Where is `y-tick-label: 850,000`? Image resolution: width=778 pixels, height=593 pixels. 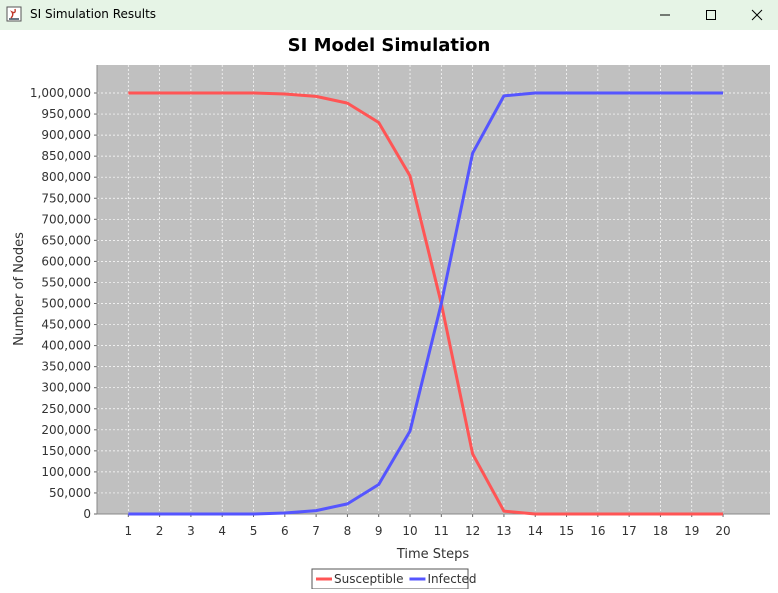
y-tick-label: 850,000 is located at coordinates (66, 156).